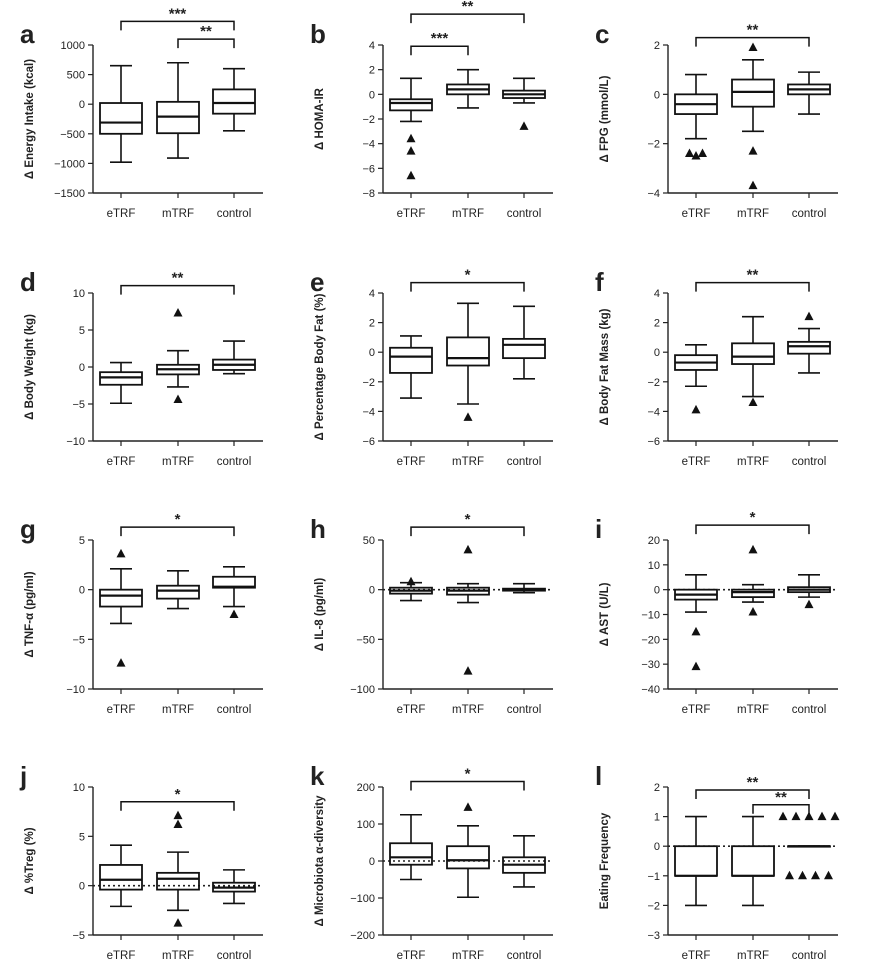 The height and width of the screenshot is (972, 870). I want to click on y-tick-label: 500, so click(76, 76).